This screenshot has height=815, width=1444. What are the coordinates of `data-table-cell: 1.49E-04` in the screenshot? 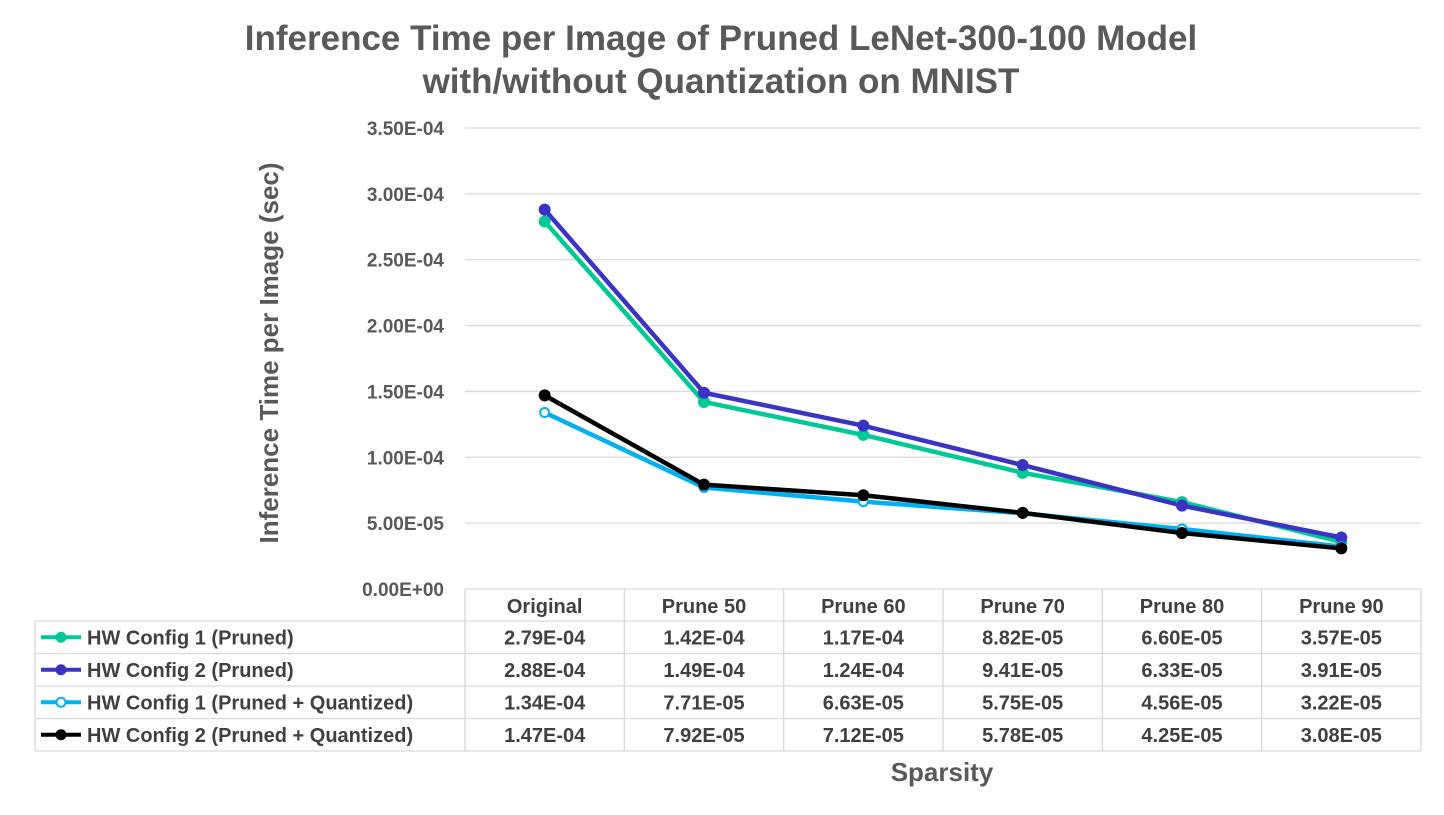 It's located at (704, 671).